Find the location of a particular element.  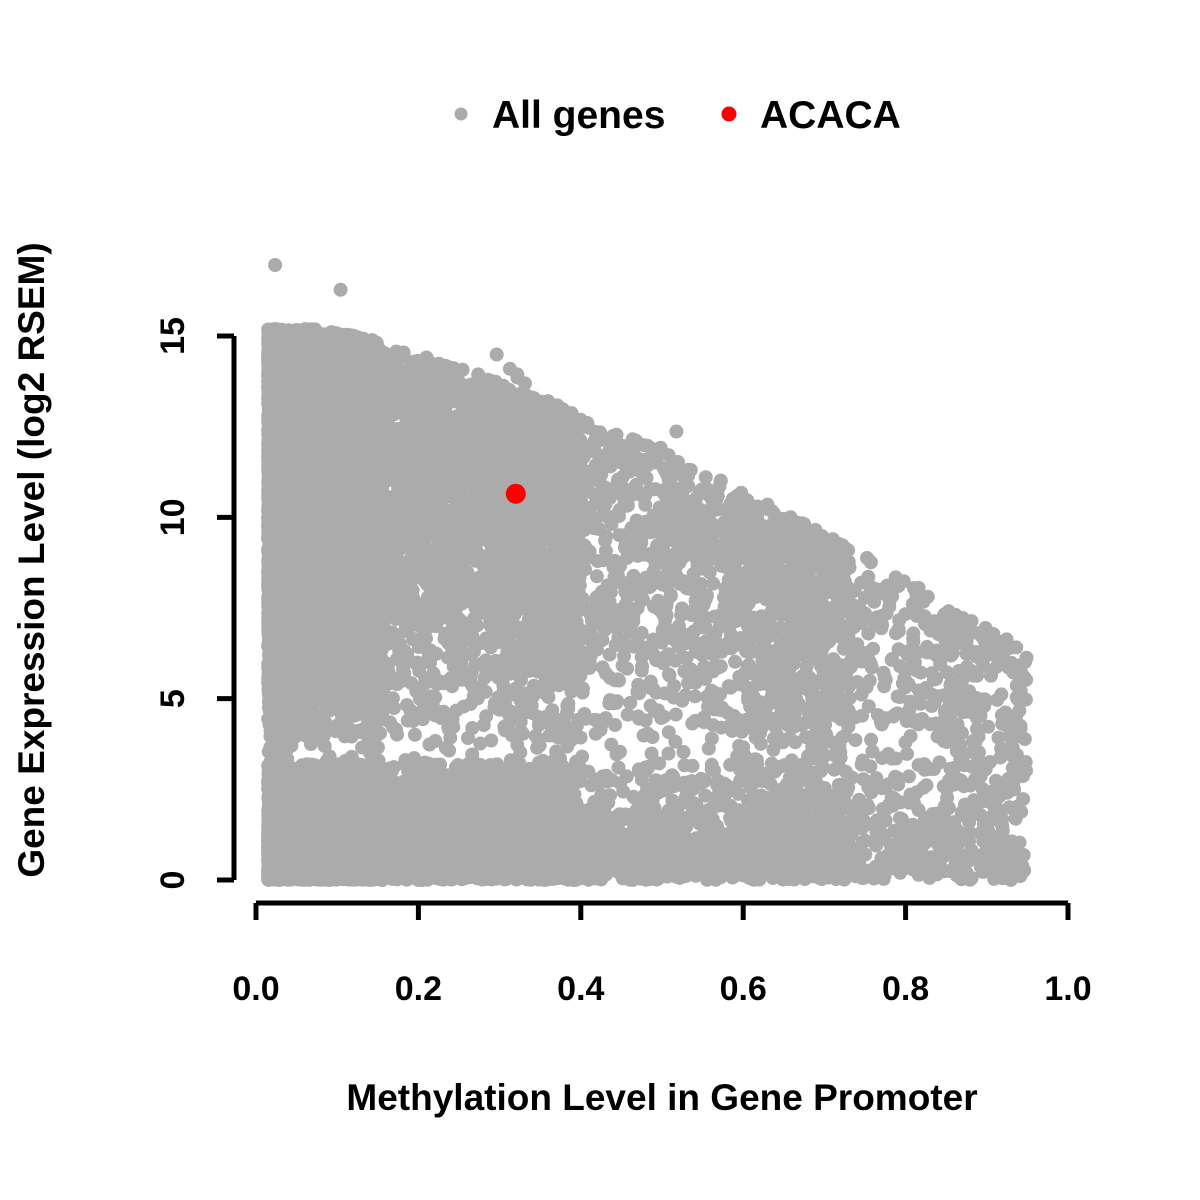

y-tick-label-0: 0 is located at coordinates (173, 880).